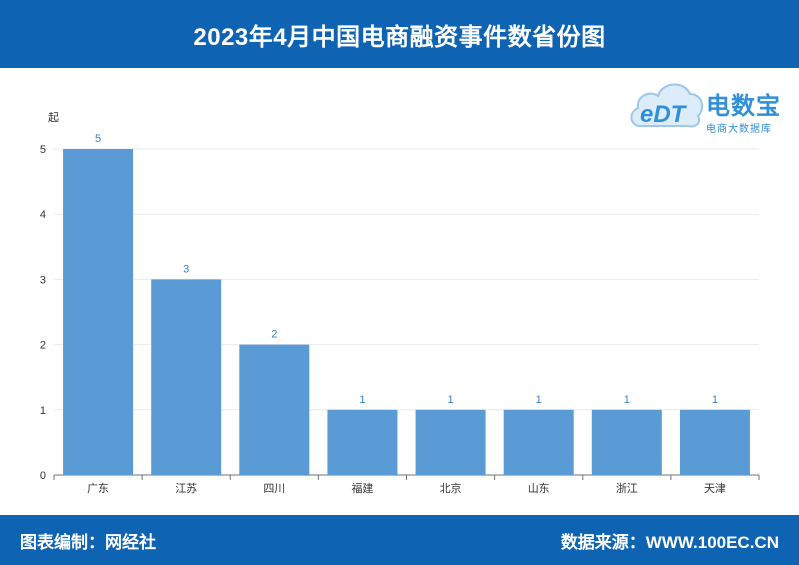  I want to click on logo-tagline: 电商大数据库, so click(739, 129).